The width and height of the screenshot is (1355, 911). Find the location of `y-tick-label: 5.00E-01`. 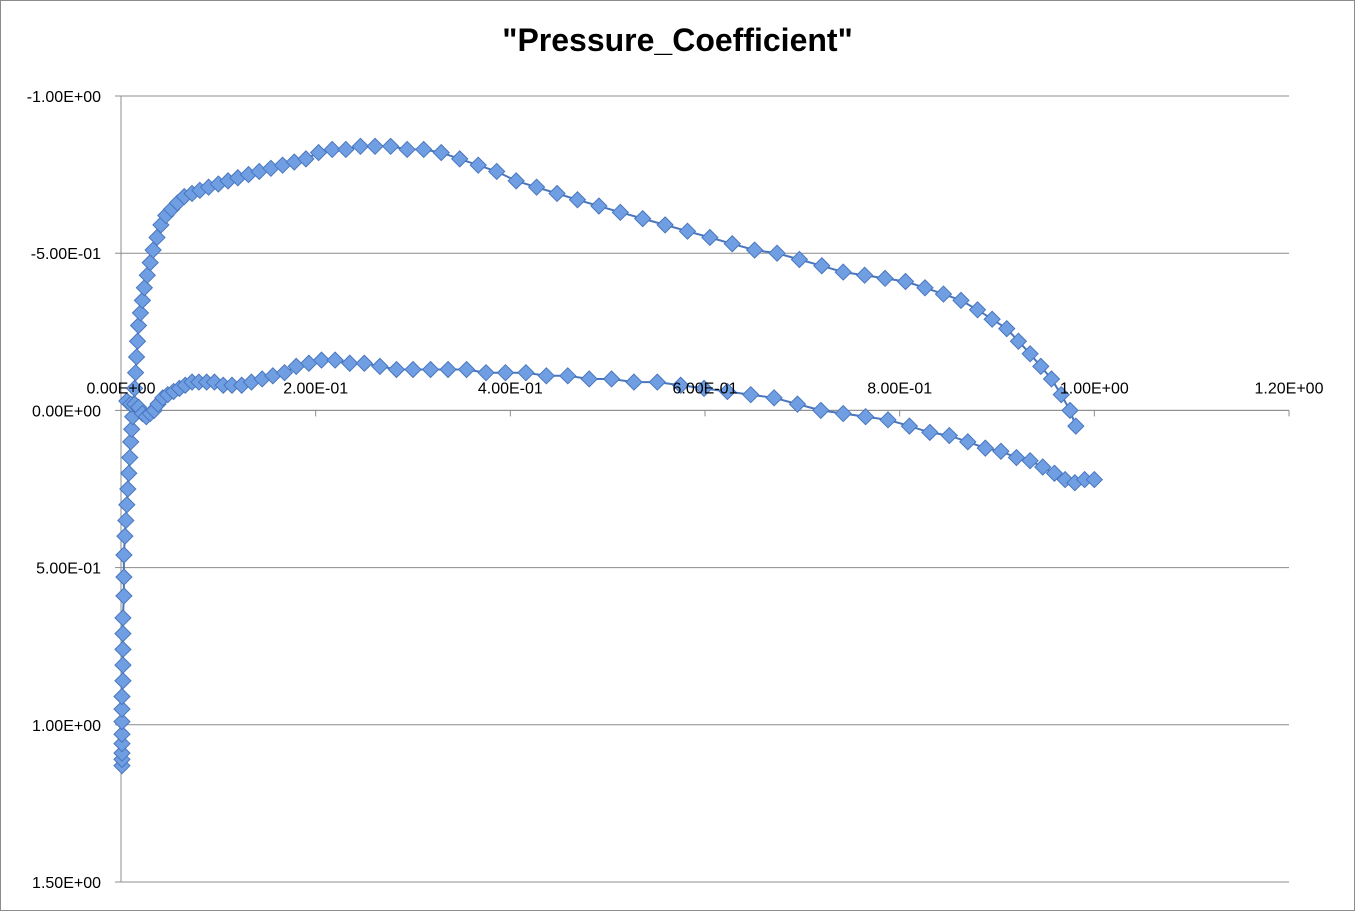

y-tick-label: 5.00E-01 is located at coordinates (68, 569).